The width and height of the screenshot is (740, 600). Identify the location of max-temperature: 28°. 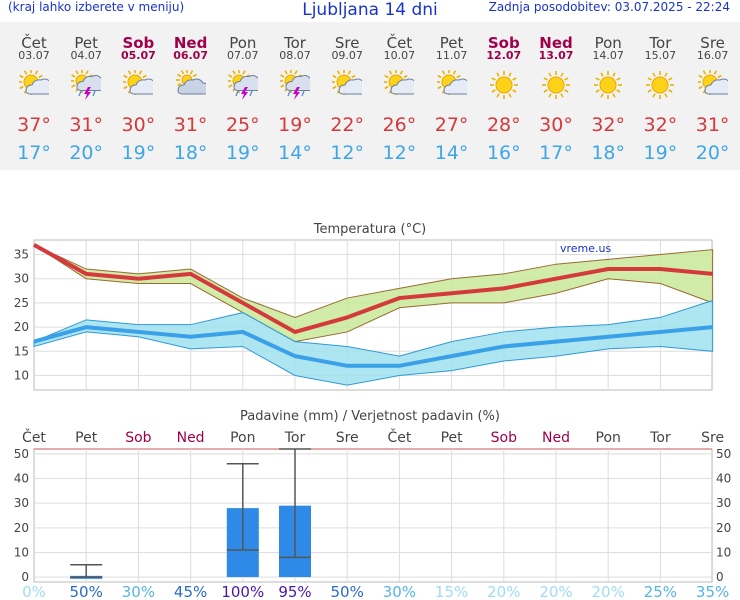
(503, 125).